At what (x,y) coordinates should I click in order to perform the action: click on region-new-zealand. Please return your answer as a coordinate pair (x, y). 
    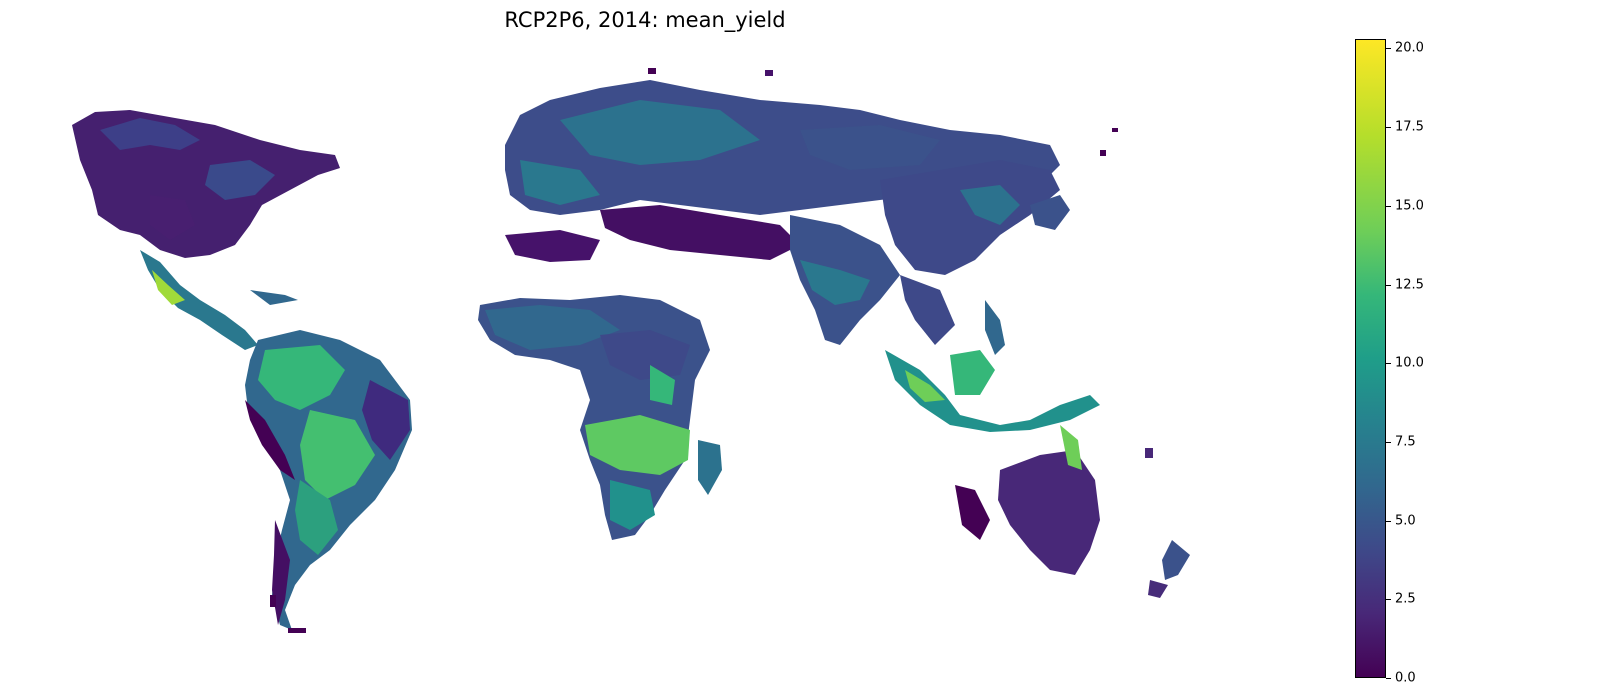
    Looking at the image, I should click on (1169, 569).